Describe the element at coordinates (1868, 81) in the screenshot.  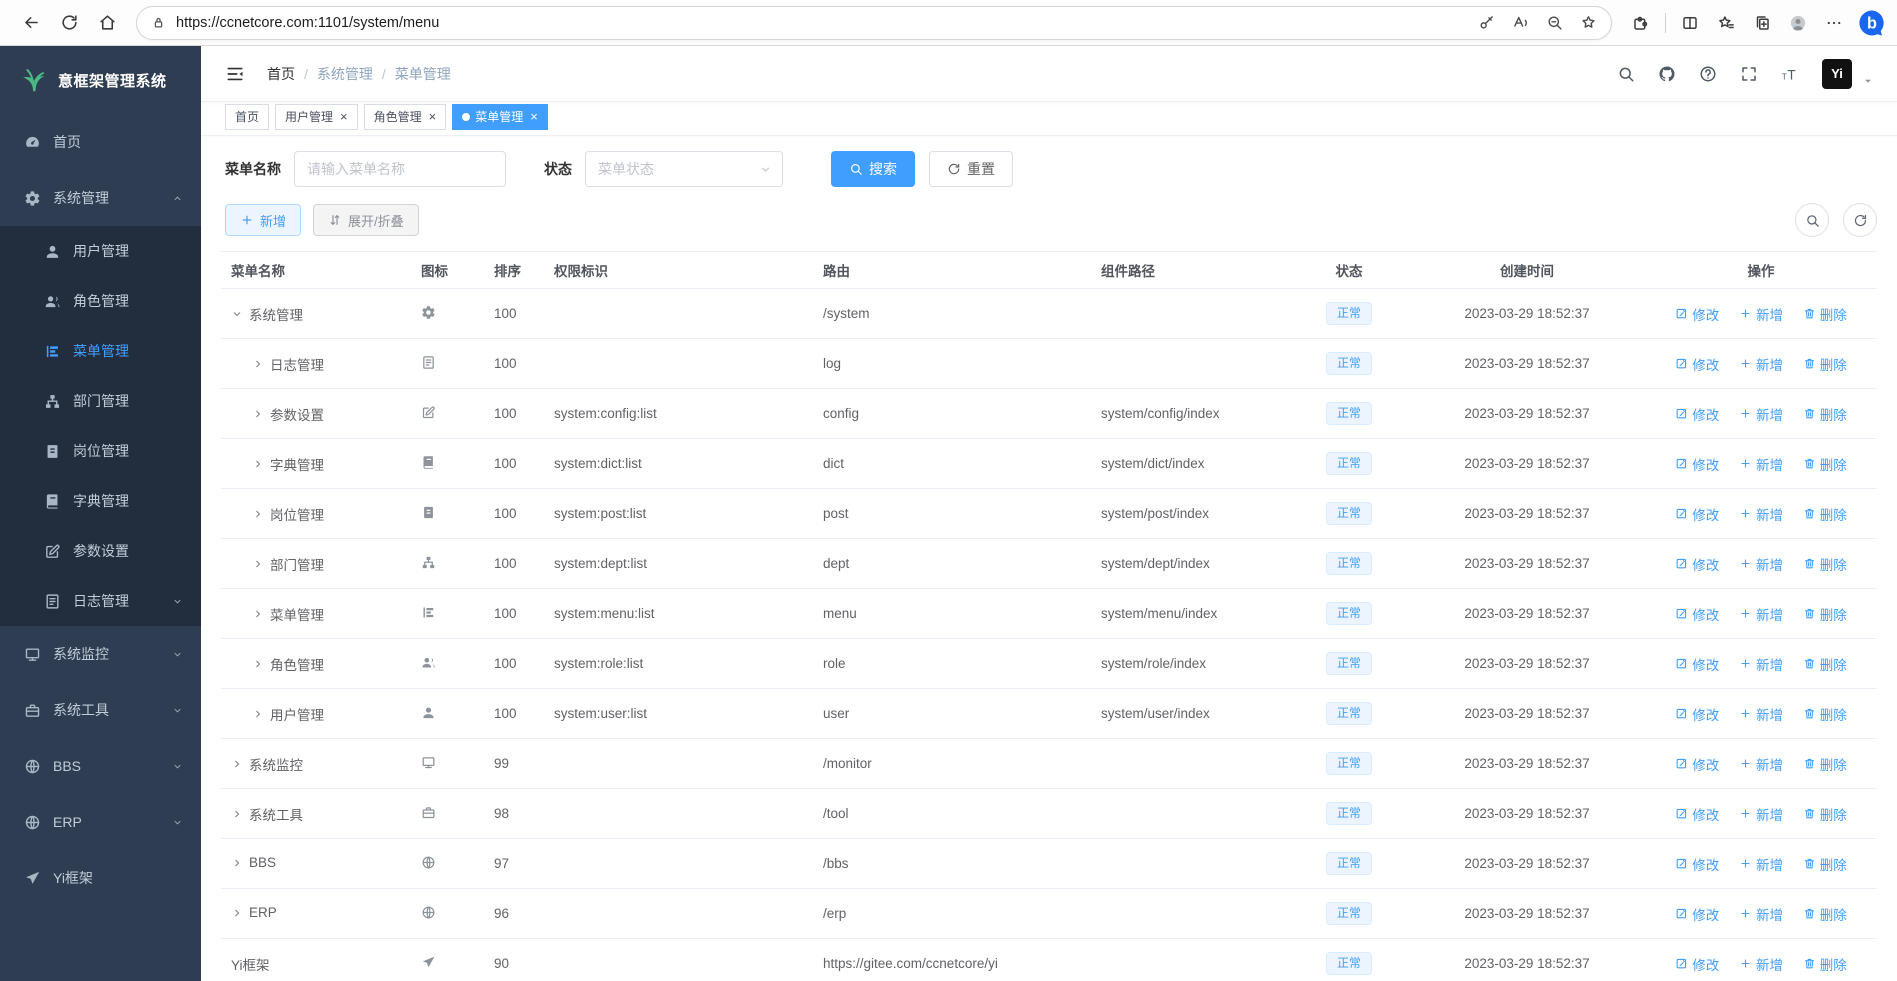
I see `avatar-caret-icon` at that location.